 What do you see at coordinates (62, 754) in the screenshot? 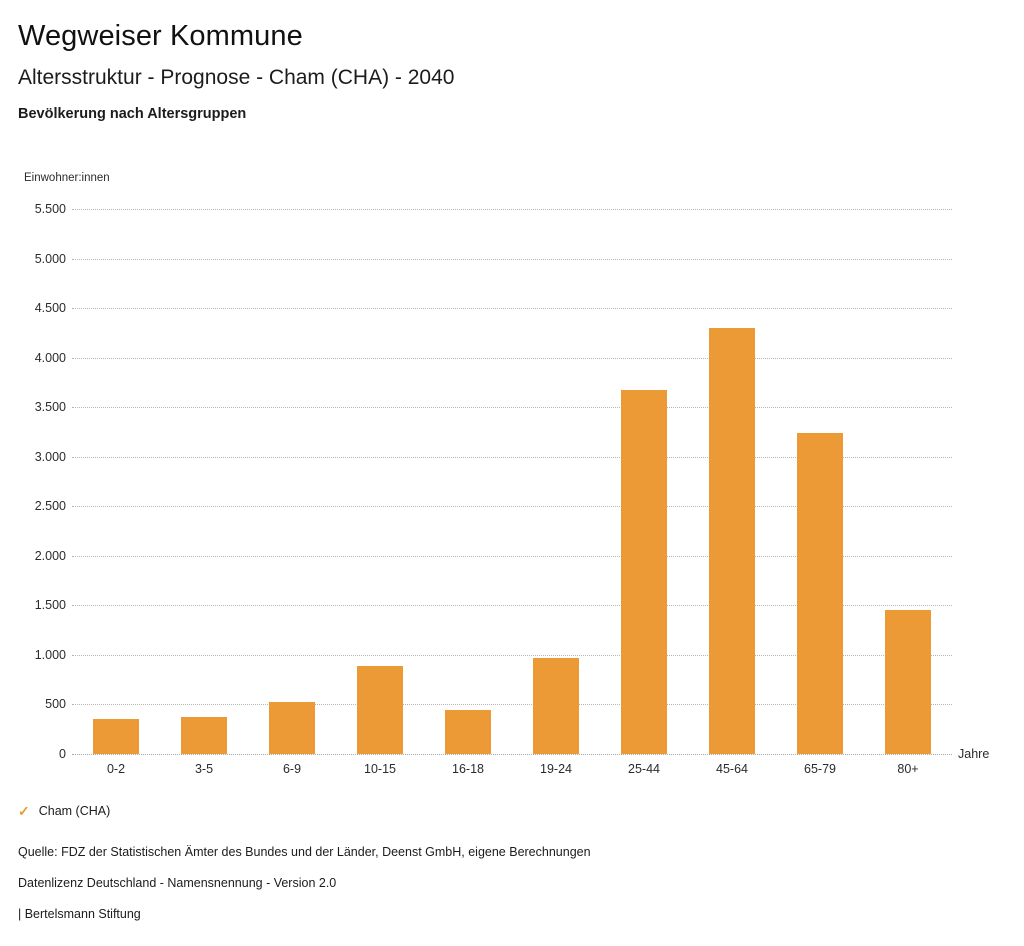
I see `y-axis-tick: 0` at bounding box center [62, 754].